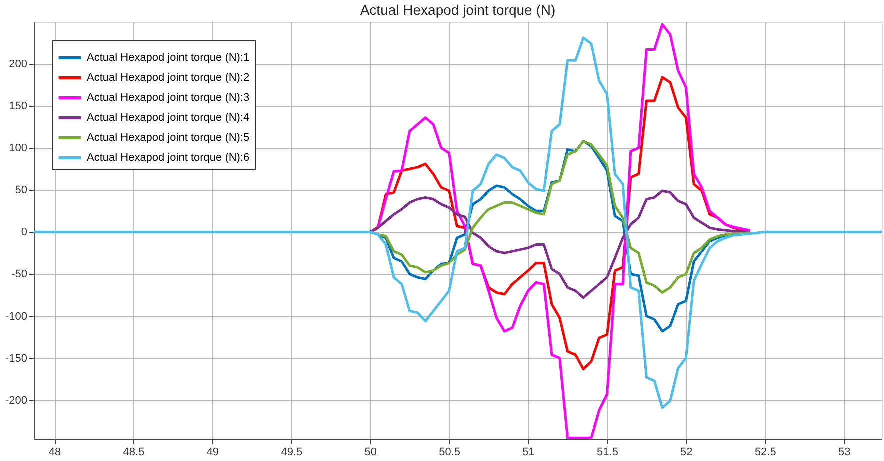  What do you see at coordinates (844, 452) in the screenshot?
I see `x-tick-label: 53` at bounding box center [844, 452].